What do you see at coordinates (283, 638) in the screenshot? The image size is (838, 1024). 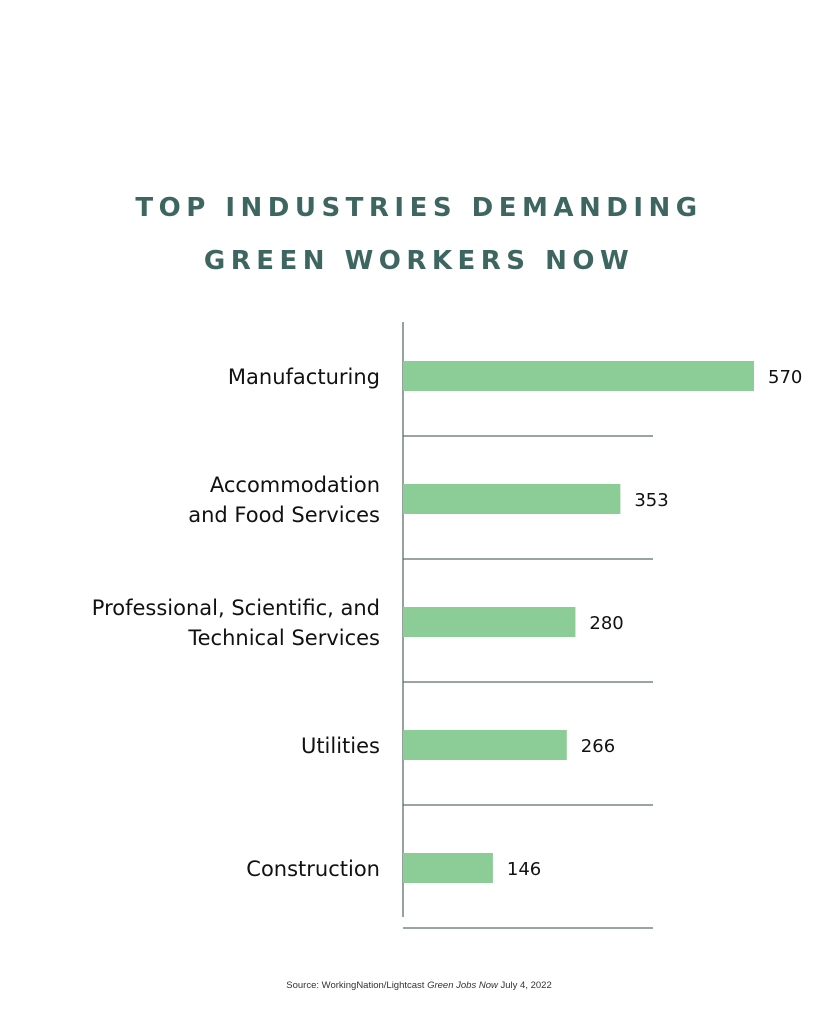 I see `category-label: Technical Services` at bounding box center [283, 638].